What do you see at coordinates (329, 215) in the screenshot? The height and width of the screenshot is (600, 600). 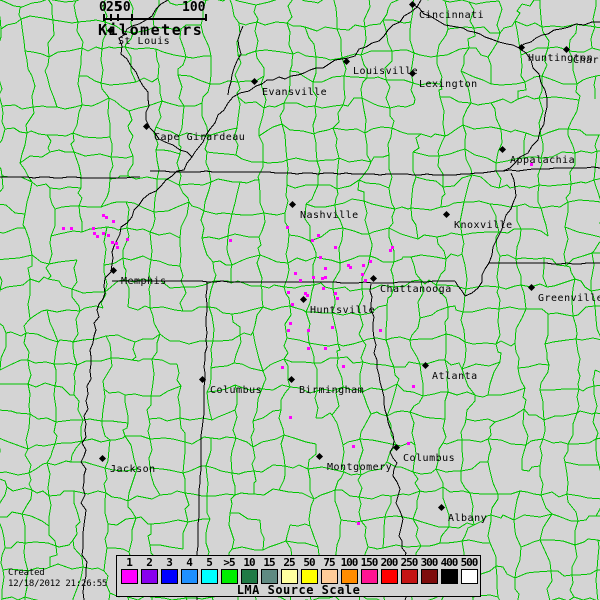 I see `city-label-nashville: Nashville` at bounding box center [329, 215].